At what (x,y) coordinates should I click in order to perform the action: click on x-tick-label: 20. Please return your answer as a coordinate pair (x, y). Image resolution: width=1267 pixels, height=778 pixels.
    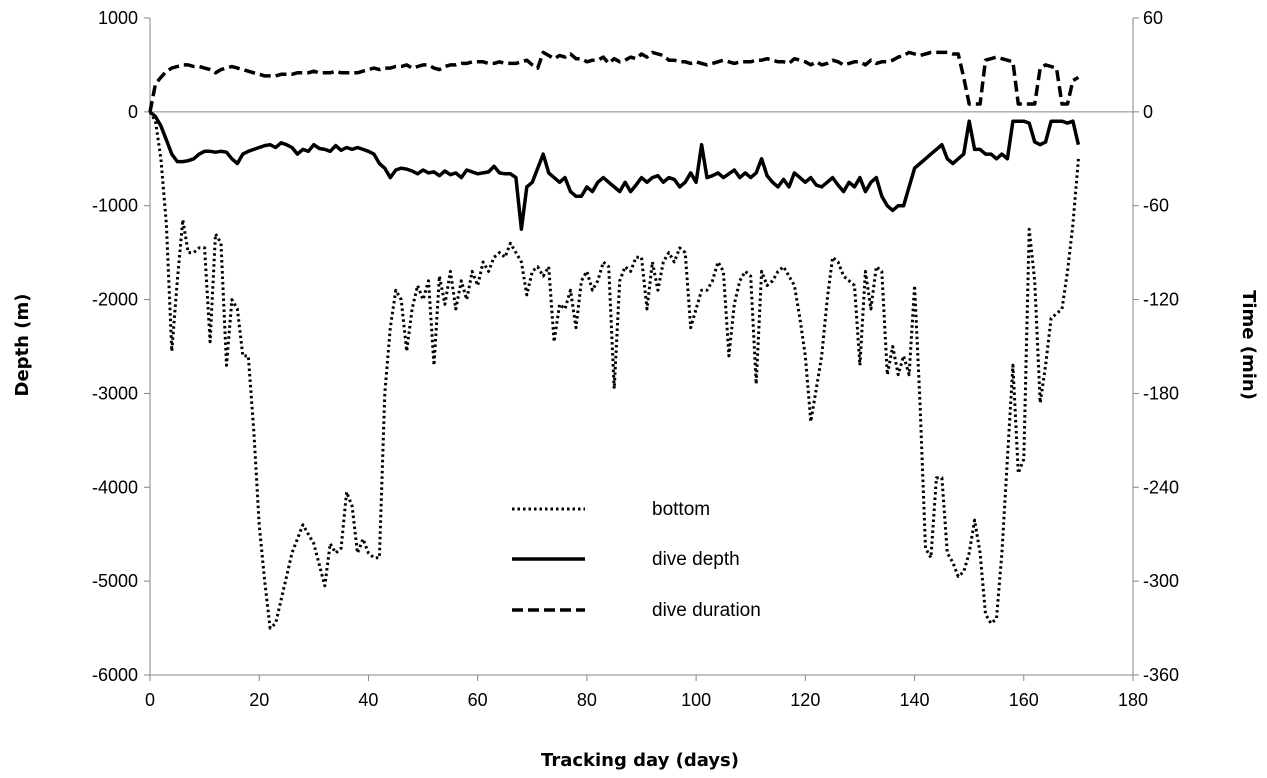
    Looking at the image, I should click on (259, 700).